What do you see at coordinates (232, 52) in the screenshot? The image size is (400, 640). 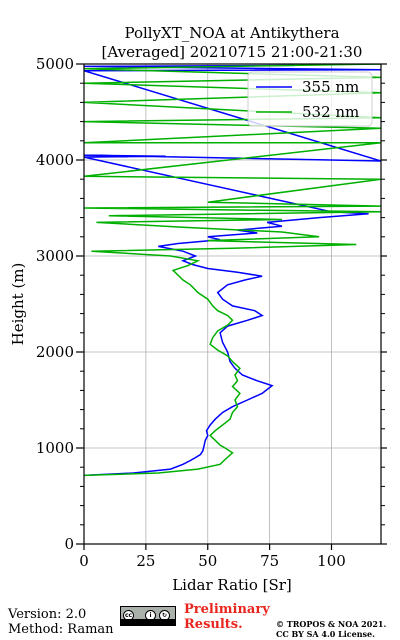 I see `chart-subtitle: [Averaged] 20210715 21:00-21:30` at bounding box center [232, 52].